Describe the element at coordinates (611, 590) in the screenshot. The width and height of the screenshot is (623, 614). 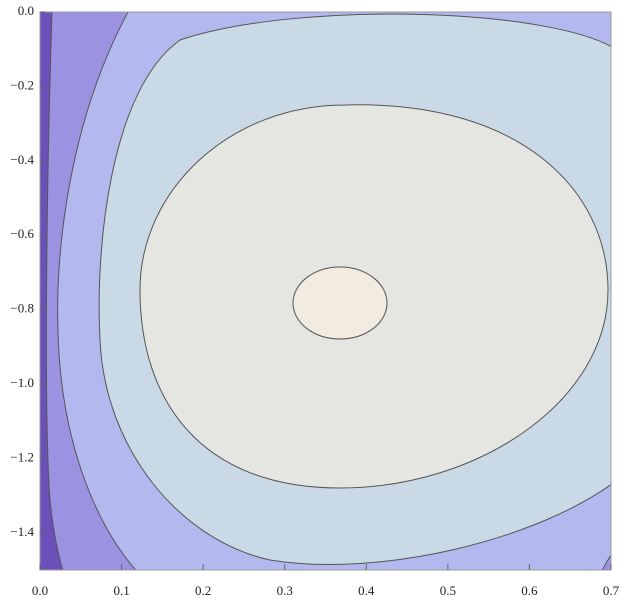
I see `x-tick-label: 0.7` at that location.